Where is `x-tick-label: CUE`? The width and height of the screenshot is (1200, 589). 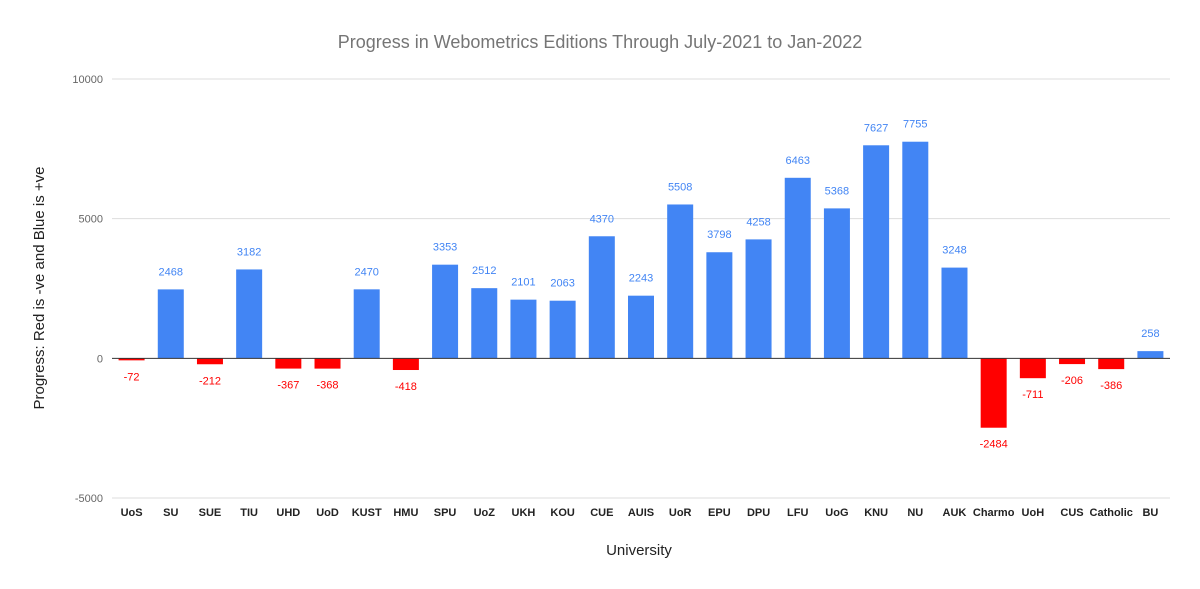
x-tick-label: CUE is located at coordinates (601, 513).